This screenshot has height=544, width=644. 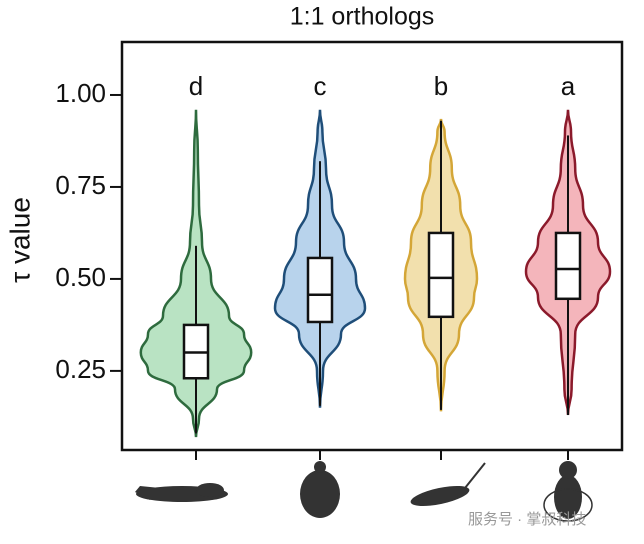 What do you see at coordinates (80, 93) in the screenshot?
I see `y-tick-label: 1.00` at bounding box center [80, 93].